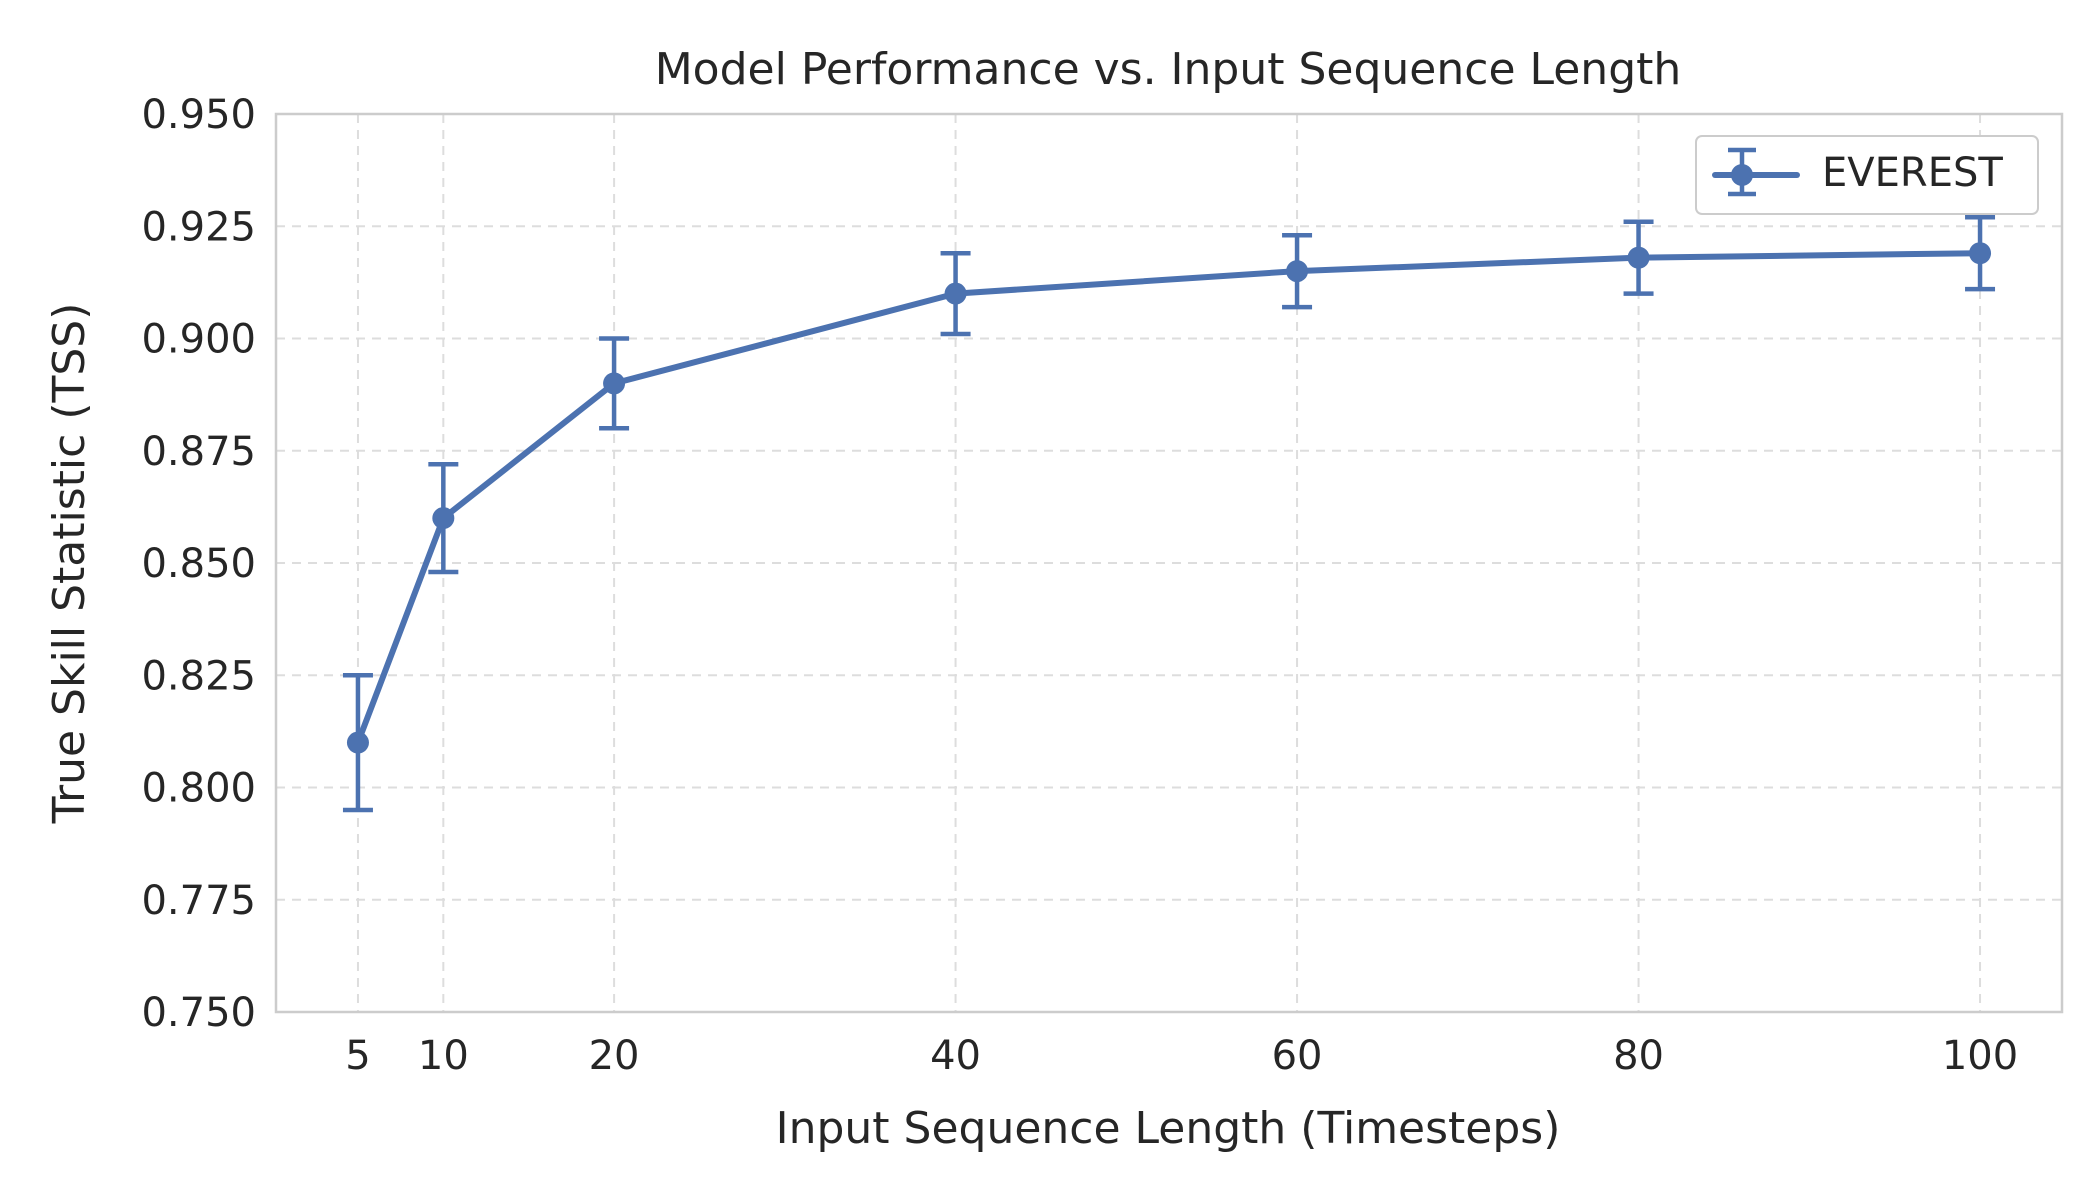 This screenshot has width=2100, height=1200. I want to click on x-tick-label: 100, so click(1980, 1056).